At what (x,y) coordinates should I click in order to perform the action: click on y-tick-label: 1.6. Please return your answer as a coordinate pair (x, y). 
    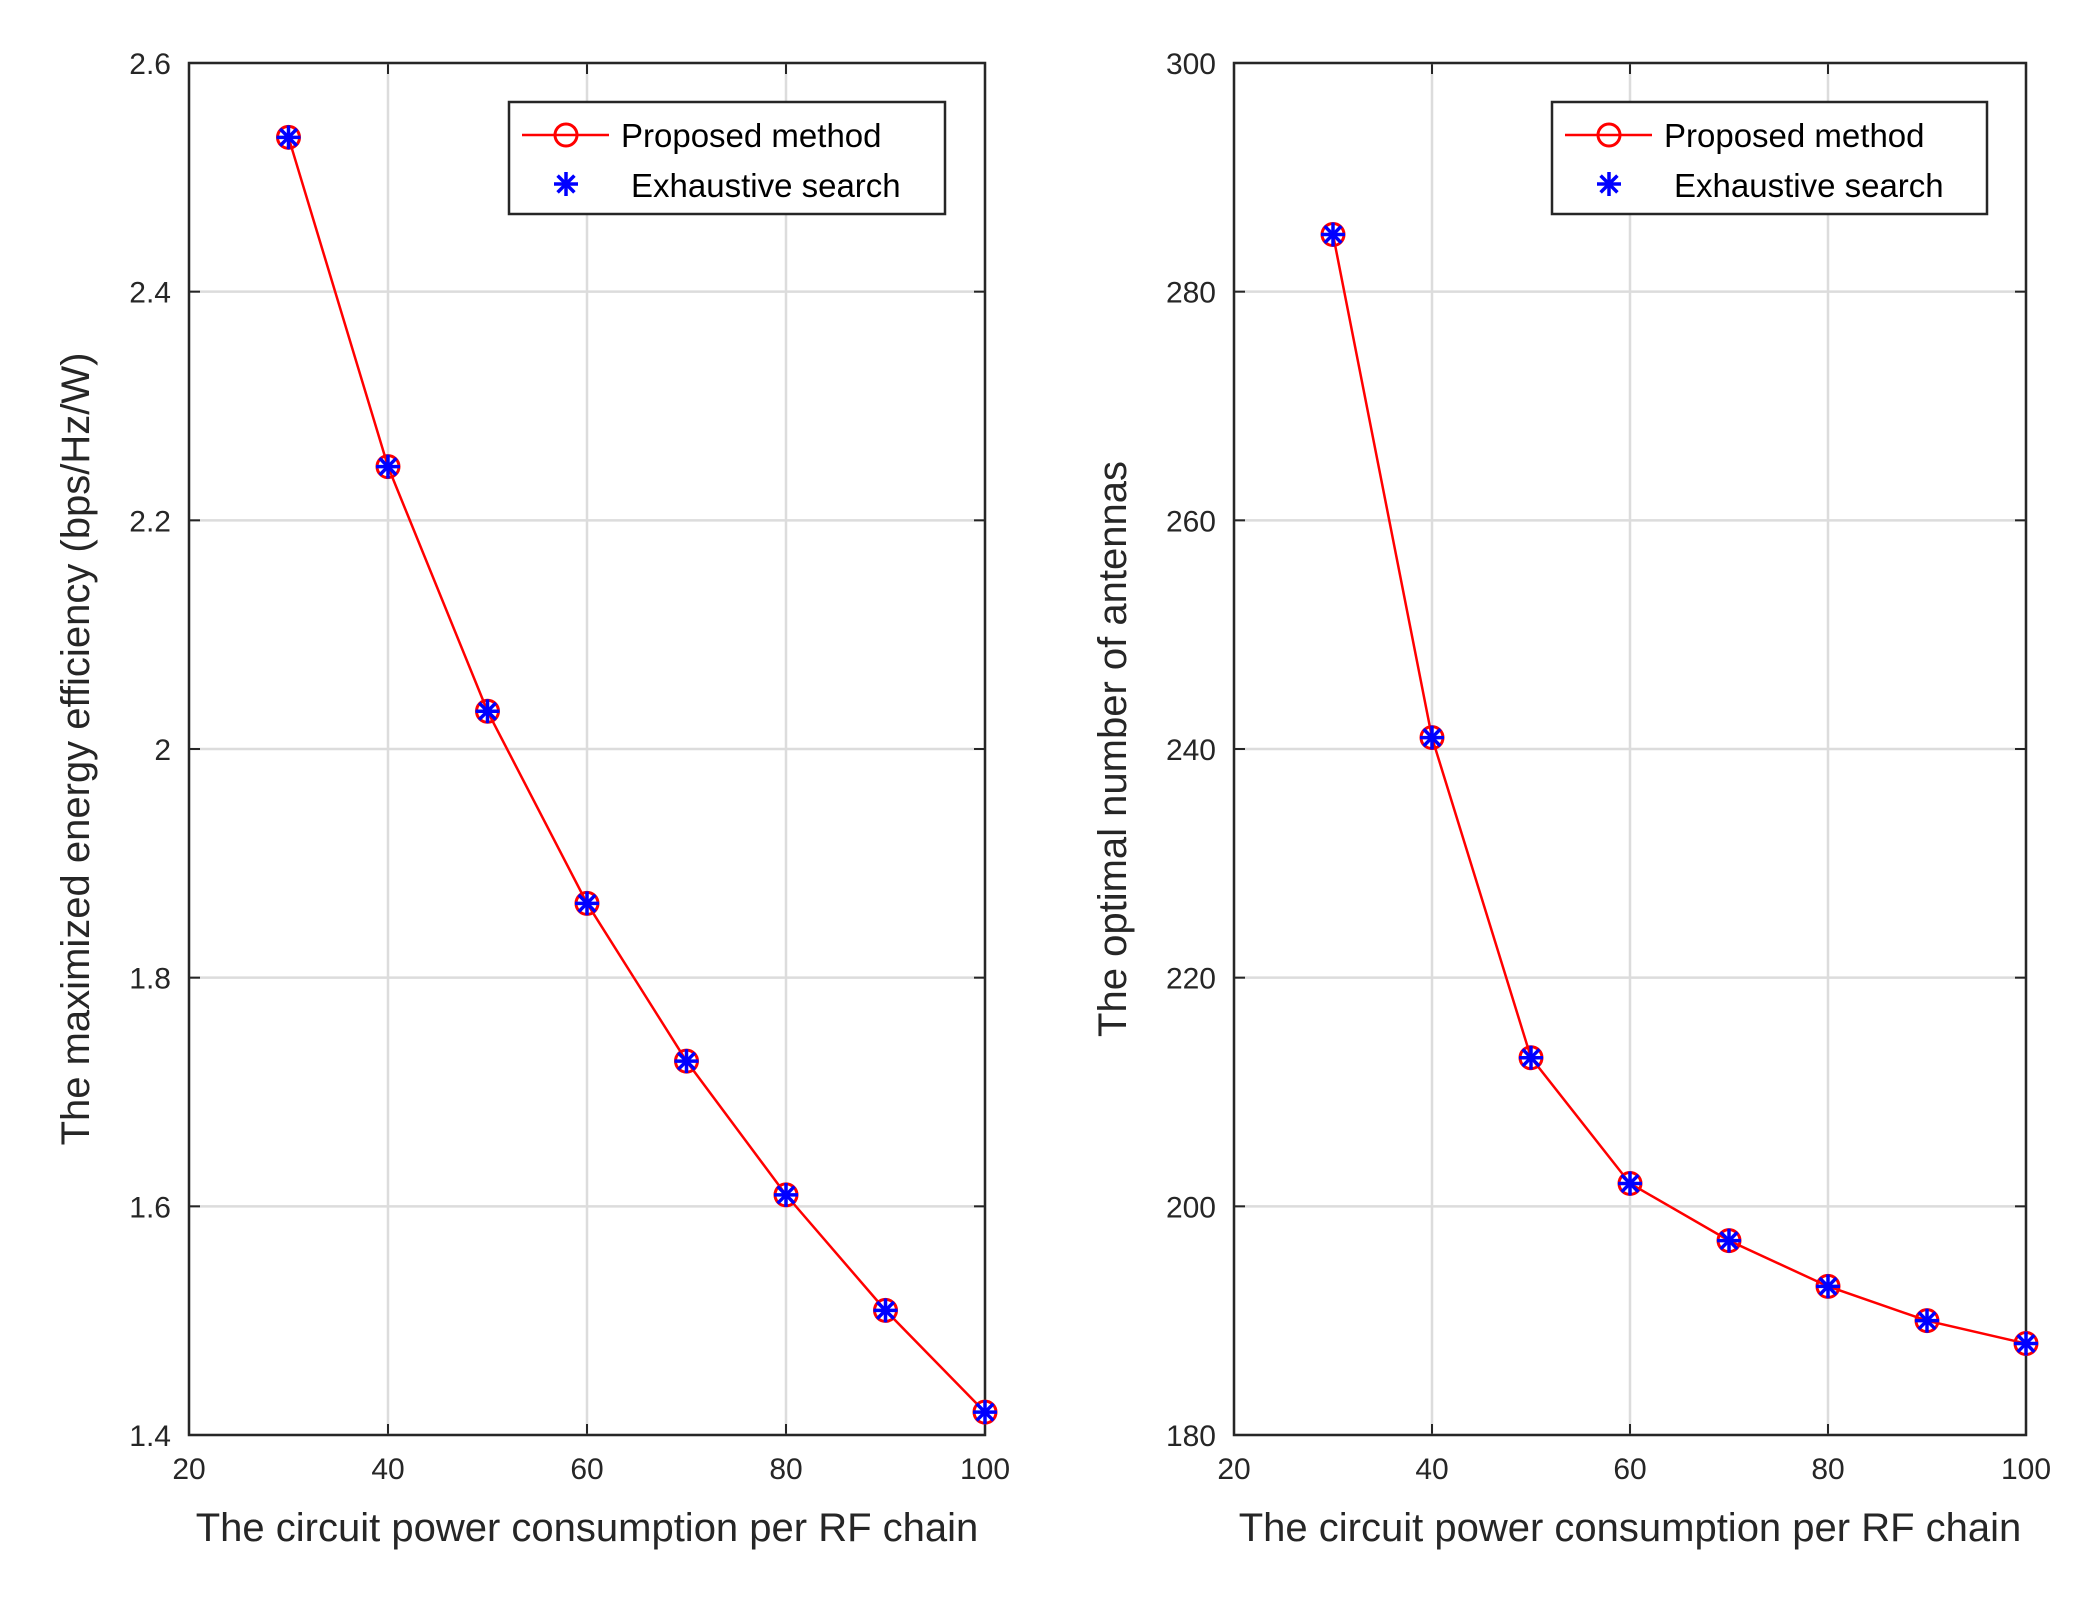
    Looking at the image, I should click on (150, 1207).